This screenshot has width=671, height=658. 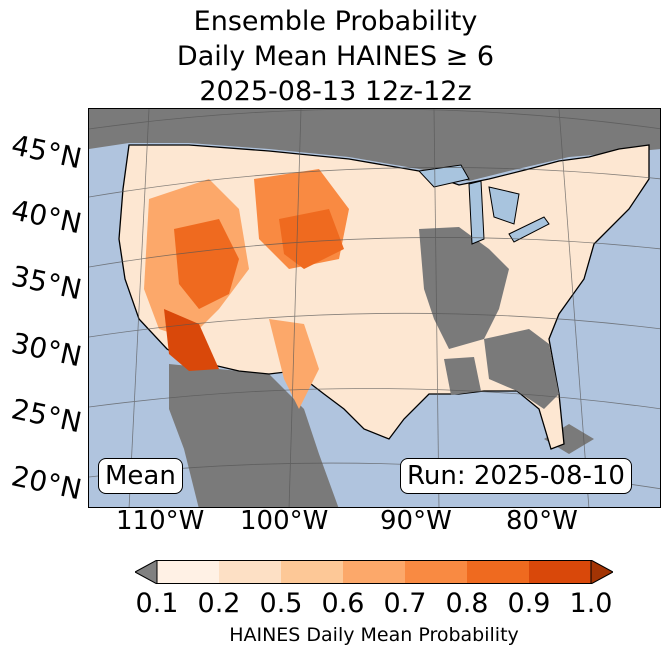 What do you see at coordinates (601, 572) in the screenshot?
I see `colorbar-over-arrow` at bounding box center [601, 572].